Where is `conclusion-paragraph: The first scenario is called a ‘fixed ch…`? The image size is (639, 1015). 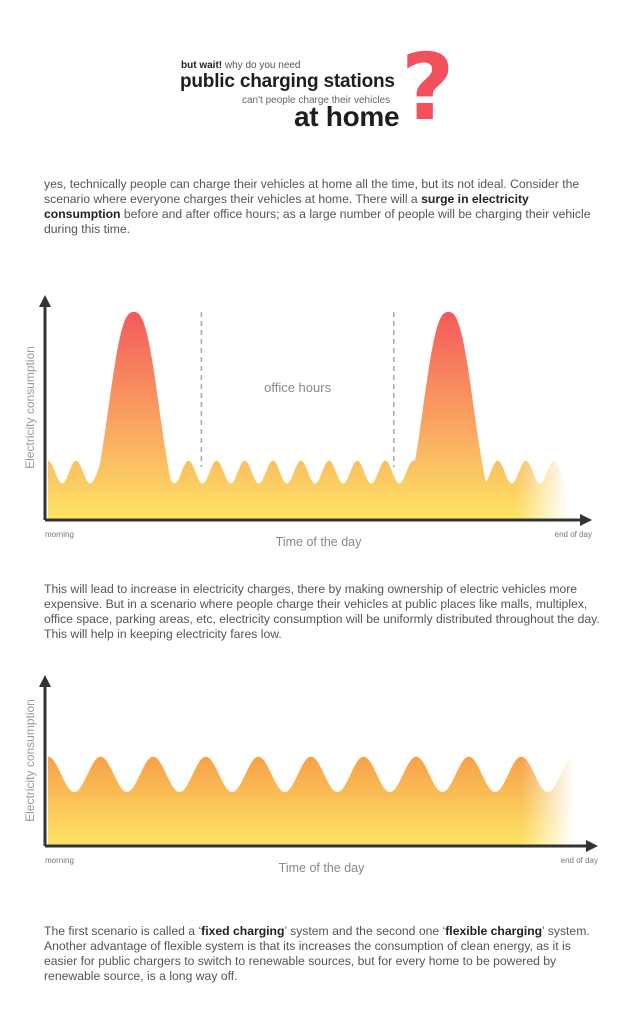
conclusion-paragraph: The first scenario is called a ‘fixed ch… is located at coordinates (317, 953).